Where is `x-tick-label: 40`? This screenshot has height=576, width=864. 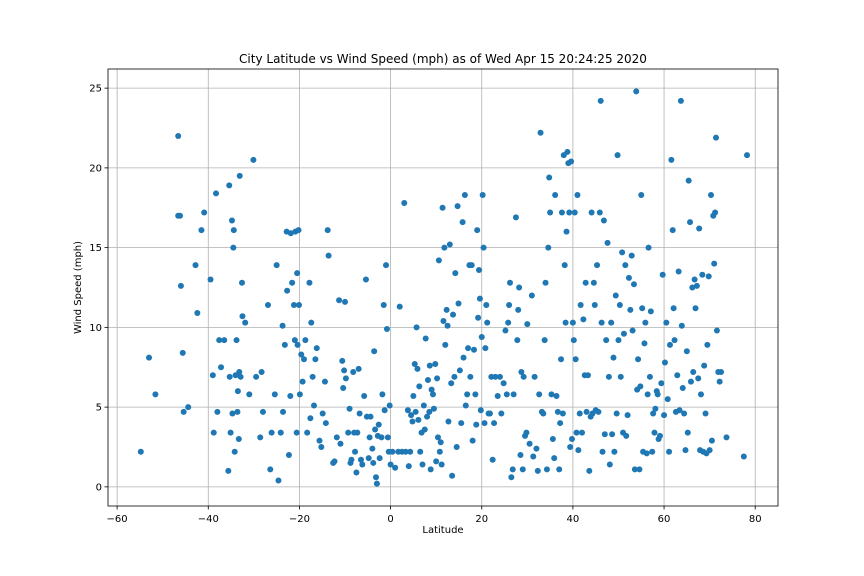 x-tick-label: 40 is located at coordinates (573, 519).